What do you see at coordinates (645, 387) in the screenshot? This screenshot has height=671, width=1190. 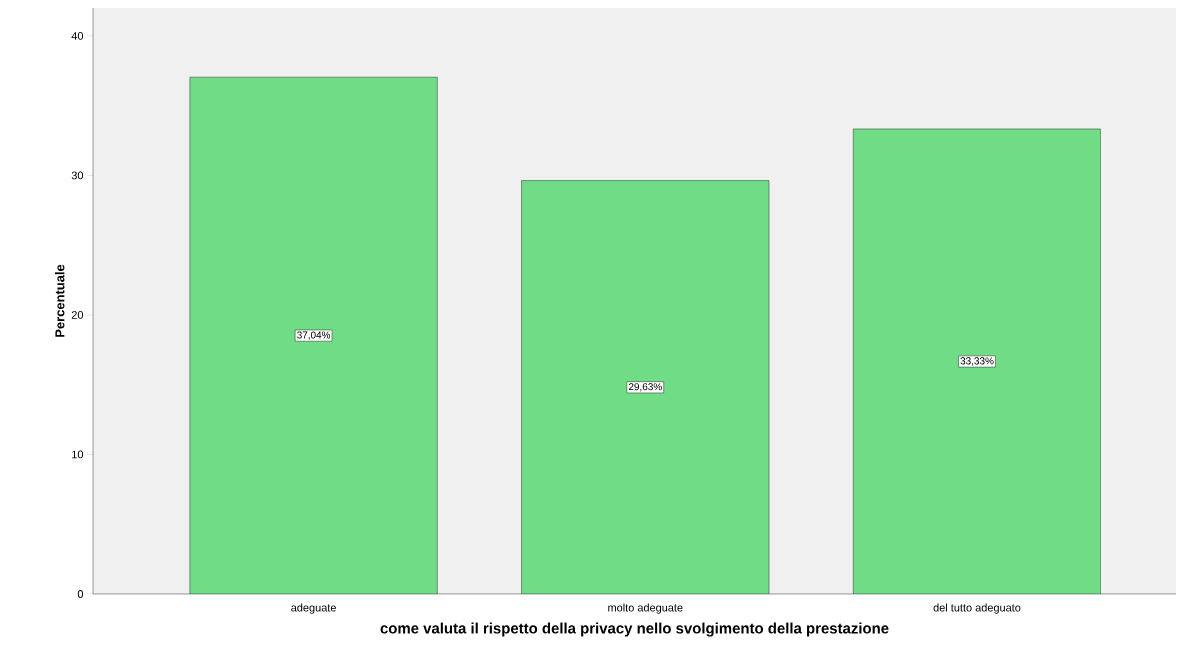 I see `data-label: 29,63%` at bounding box center [645, 387].